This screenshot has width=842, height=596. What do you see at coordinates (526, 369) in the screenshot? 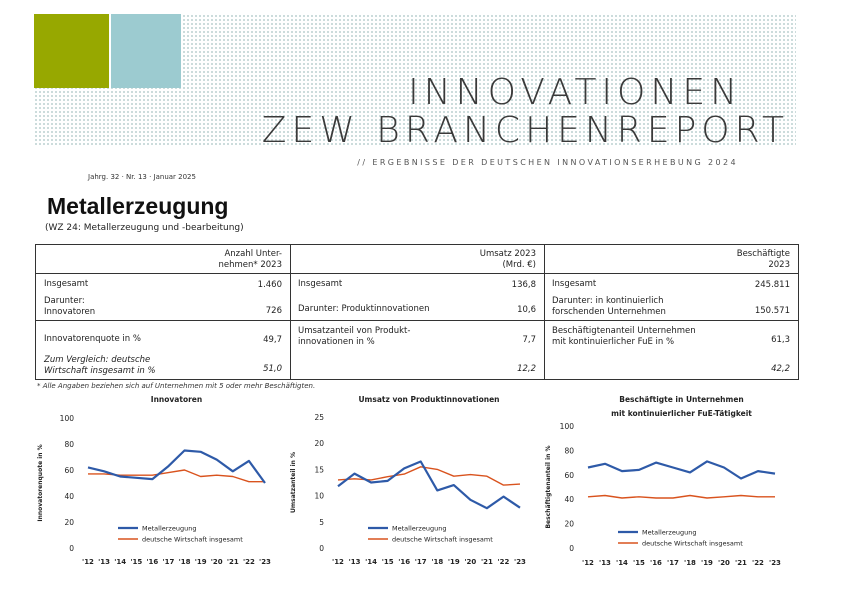
I see `col2-row4-value: 12,2` at bounding box center [526, 369].